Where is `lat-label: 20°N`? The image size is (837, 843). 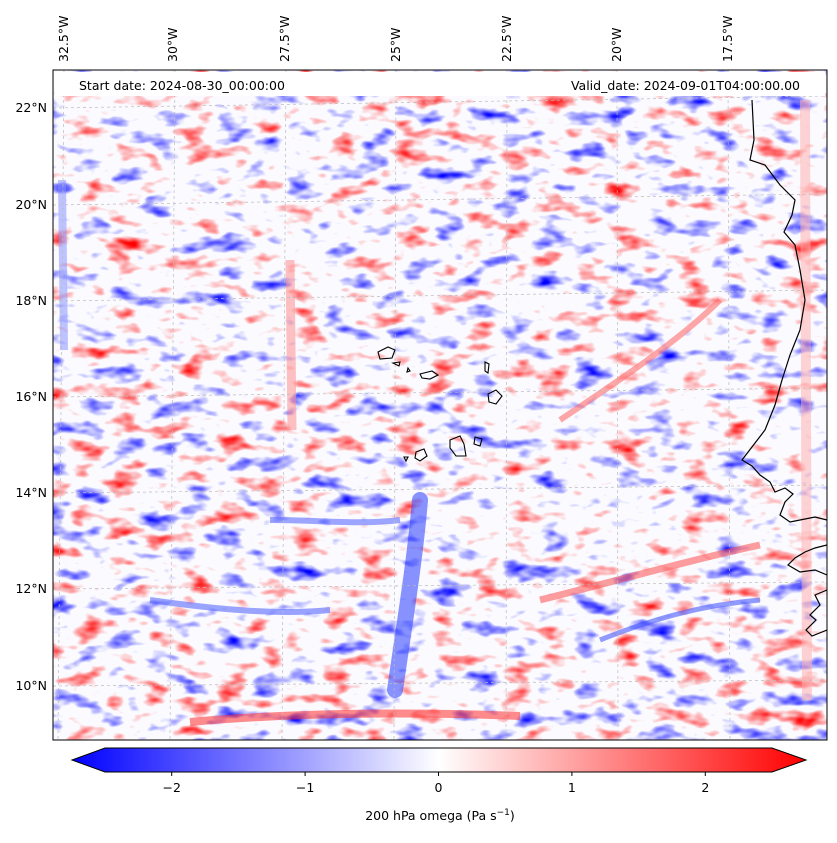 lat-label: 20°N is located at coordinates (31, 204).